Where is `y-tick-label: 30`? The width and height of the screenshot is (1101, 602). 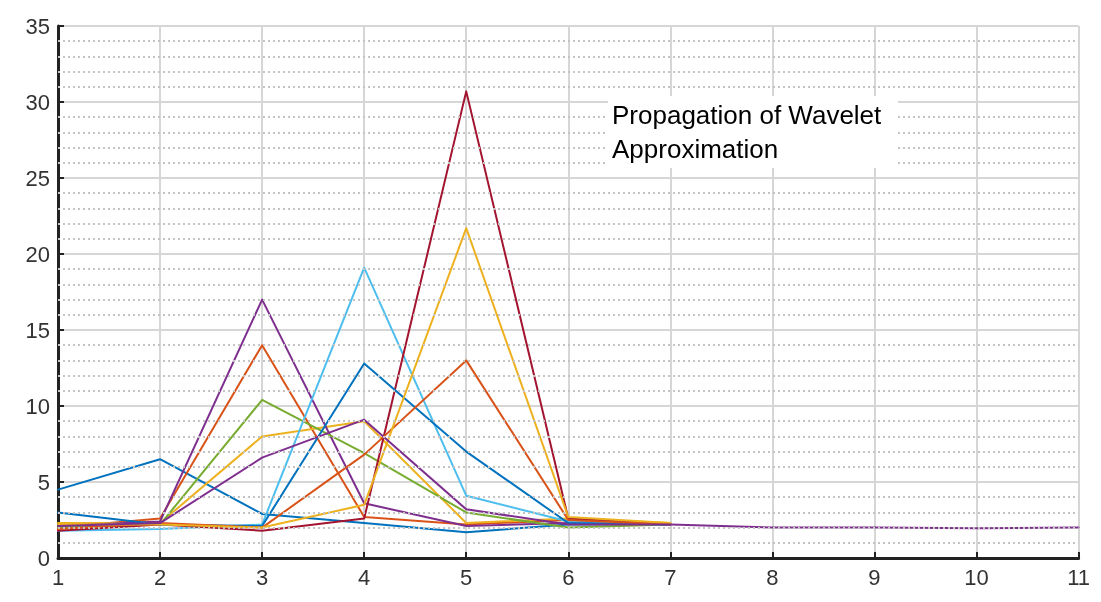 y-tick-label: 30 is located at coordinates (37, 102).